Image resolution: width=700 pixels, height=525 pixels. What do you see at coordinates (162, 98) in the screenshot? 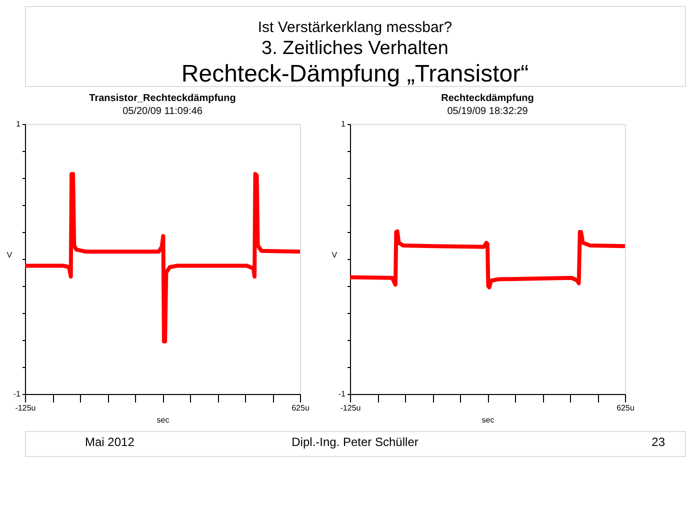
I see `chart-title: Transistor_Rechteckdämpfung` at bounding box center [162, 98].